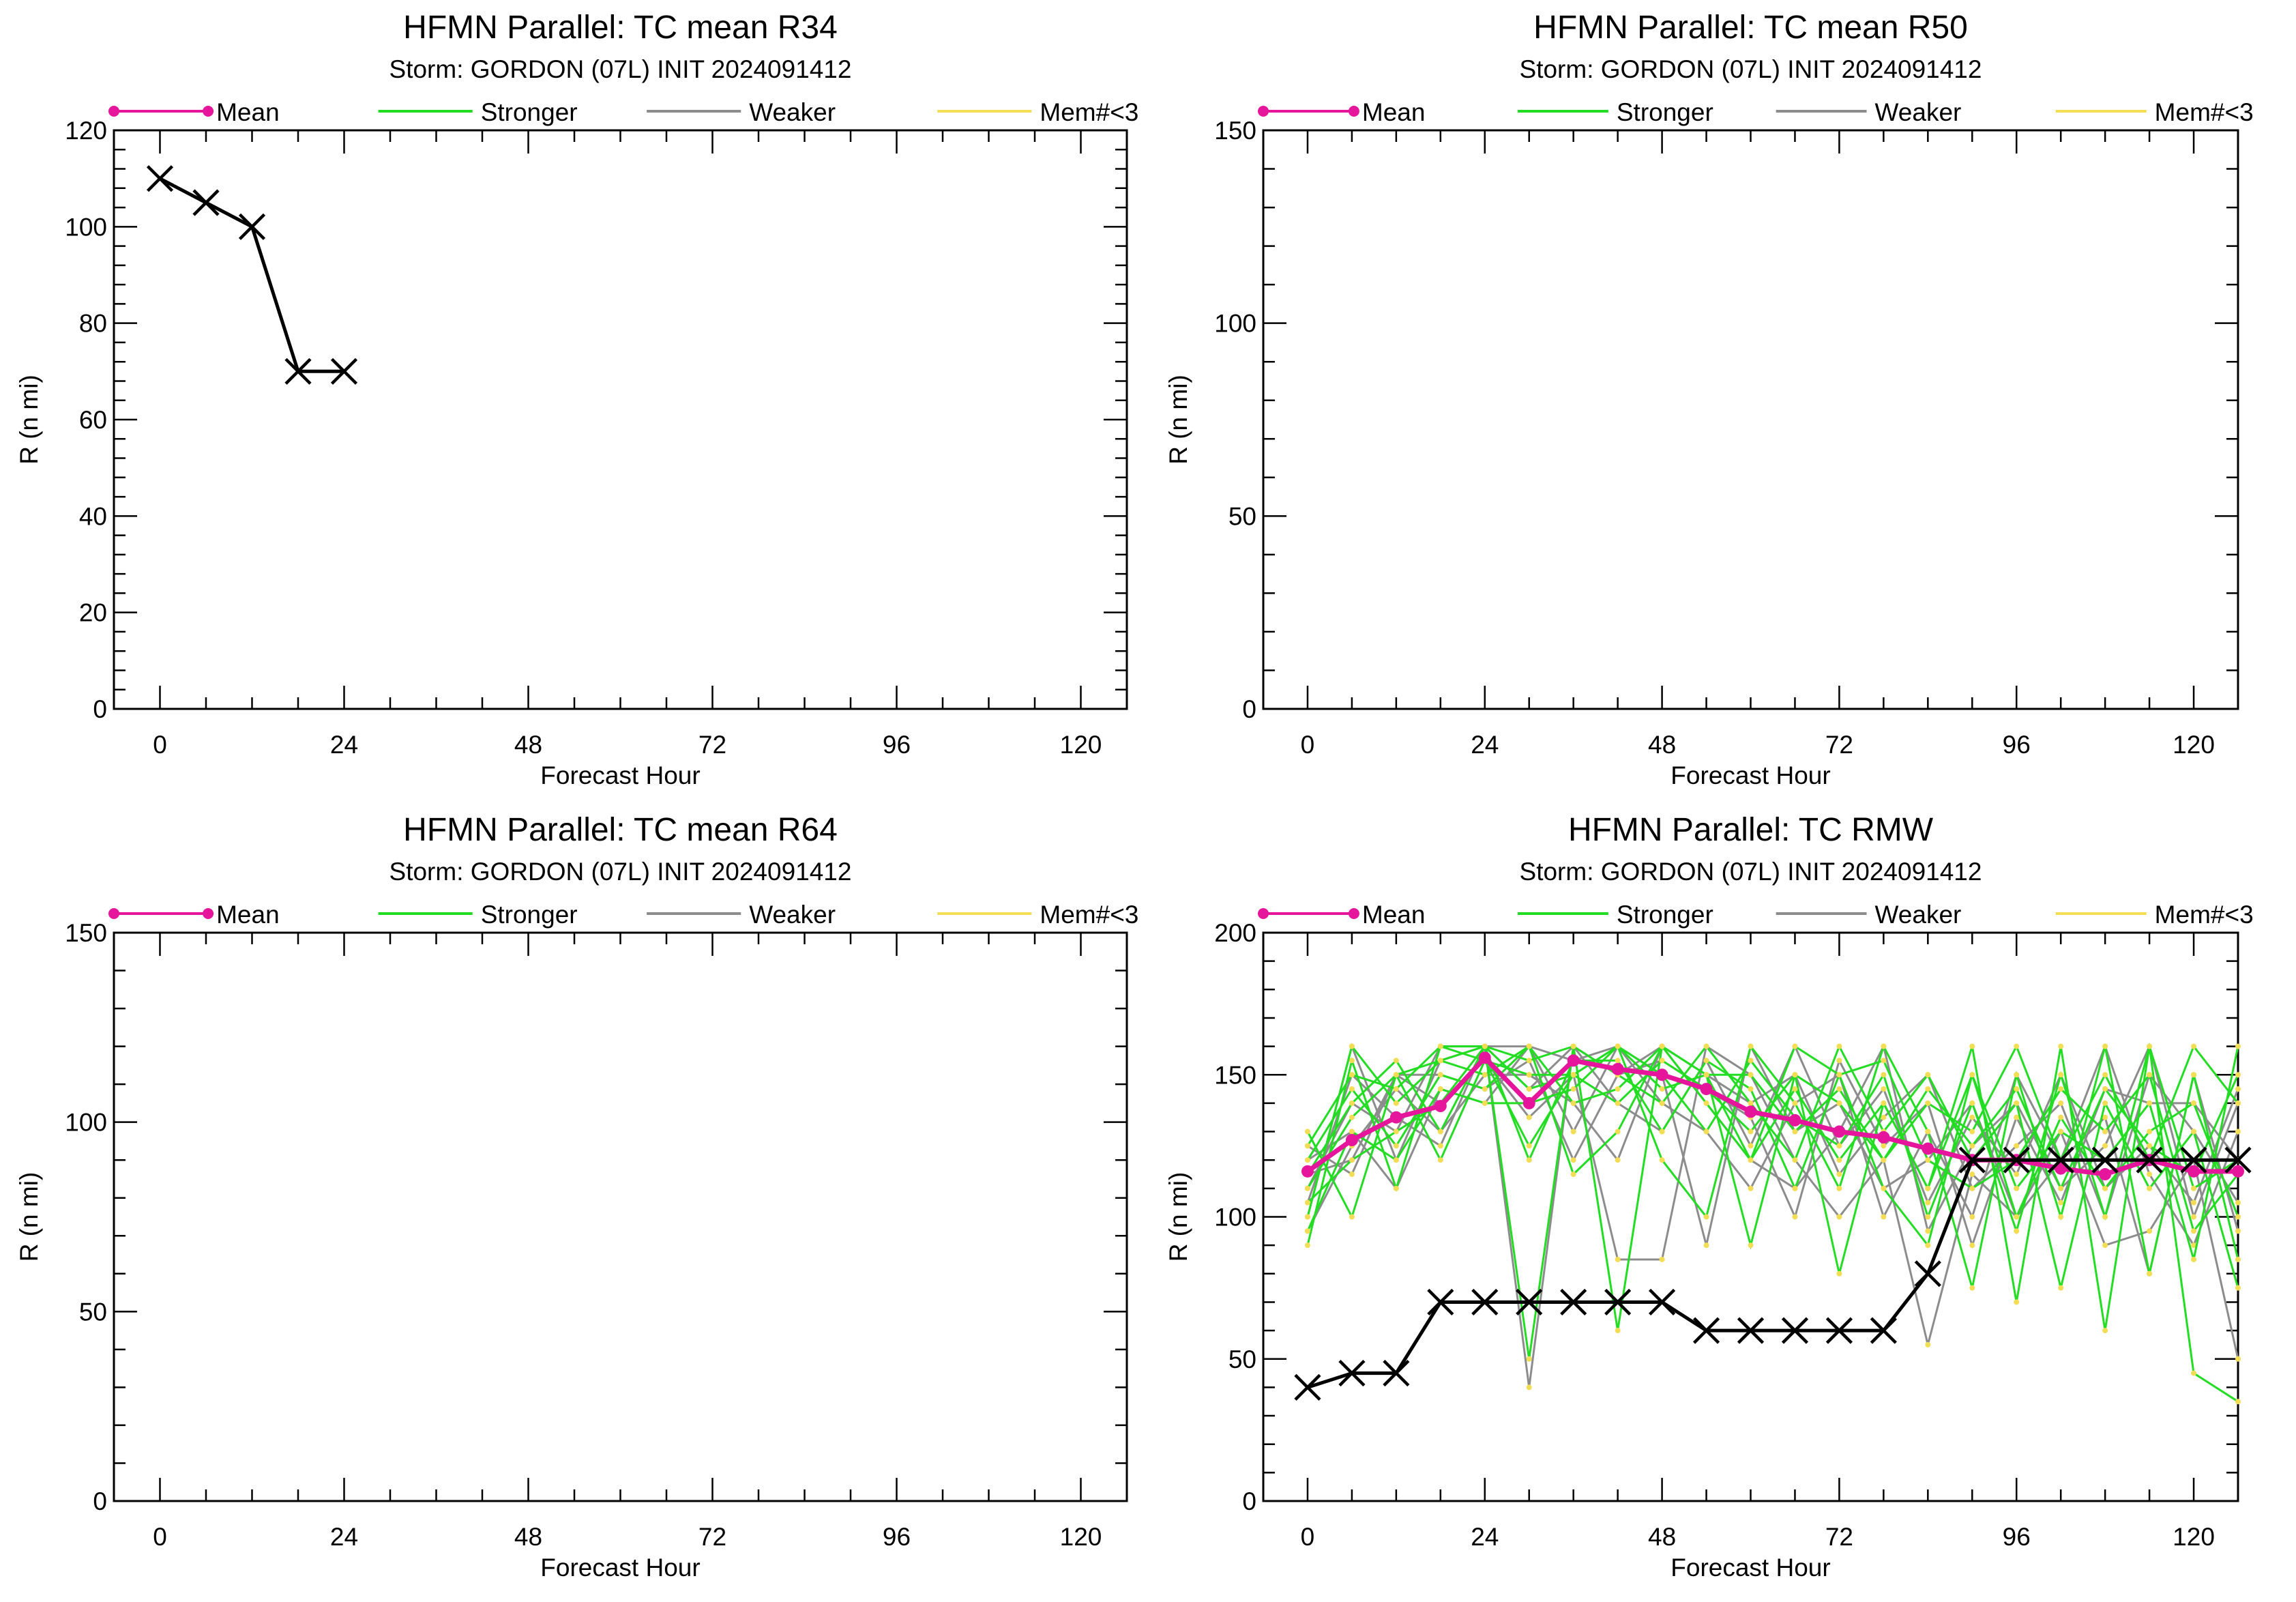 This screenshot has width=2296, height=1602. Describe the element at coordinates (478, 915) in the screenshot. I see `legend-item-stronger: Stronger` at that location.